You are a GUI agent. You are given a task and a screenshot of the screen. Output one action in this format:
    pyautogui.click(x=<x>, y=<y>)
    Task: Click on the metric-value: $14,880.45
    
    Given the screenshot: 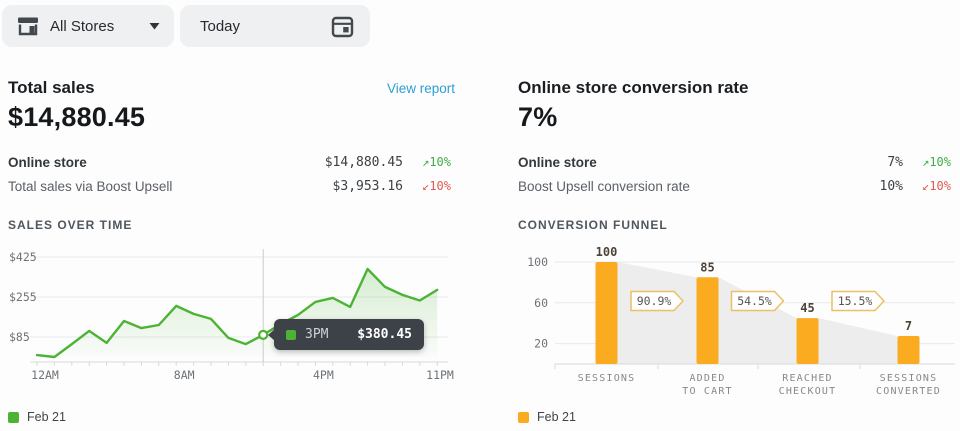 What is the action you would take?
    pyautogui.click(x=363, y=162)
    